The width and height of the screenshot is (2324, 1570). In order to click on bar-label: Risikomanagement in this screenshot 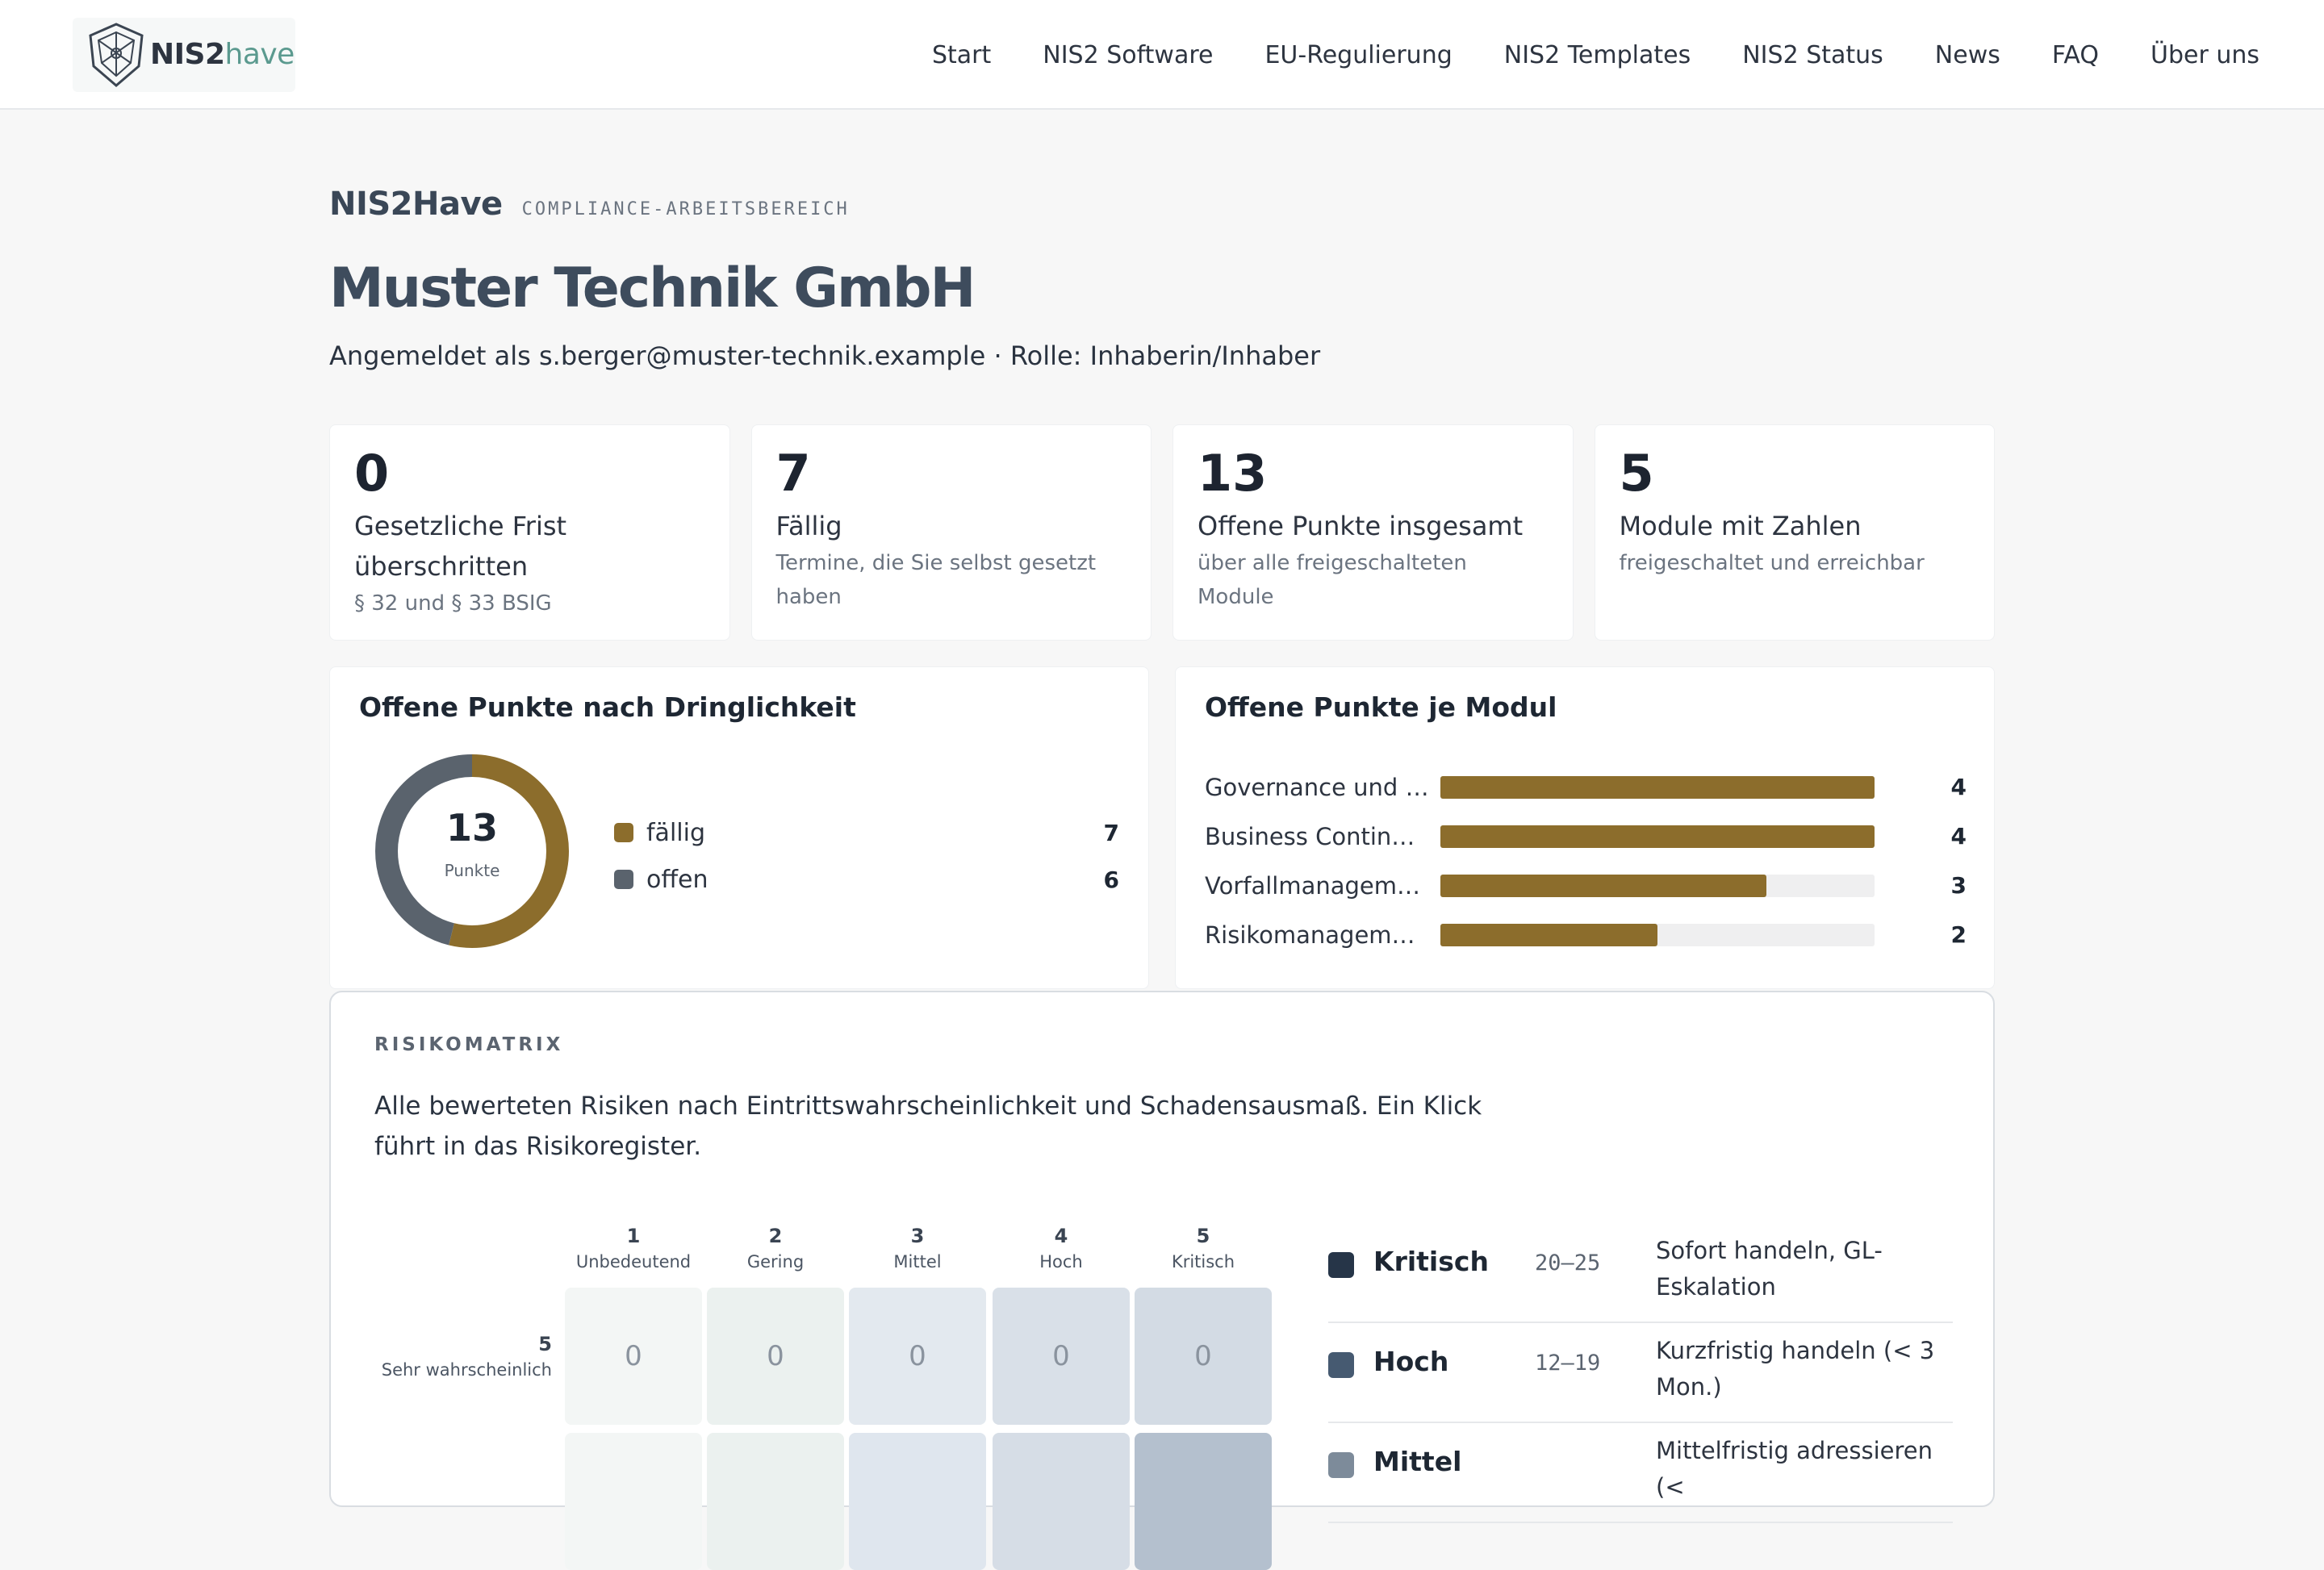, I will do `click(1318, 935)`.